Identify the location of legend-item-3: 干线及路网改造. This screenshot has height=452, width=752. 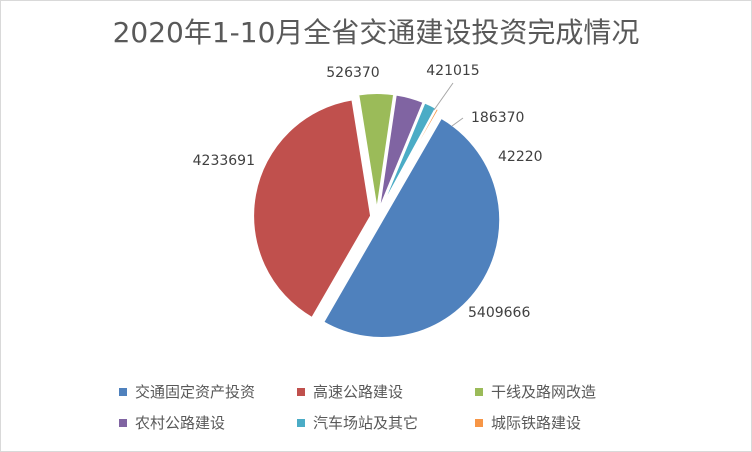
(577, 391).